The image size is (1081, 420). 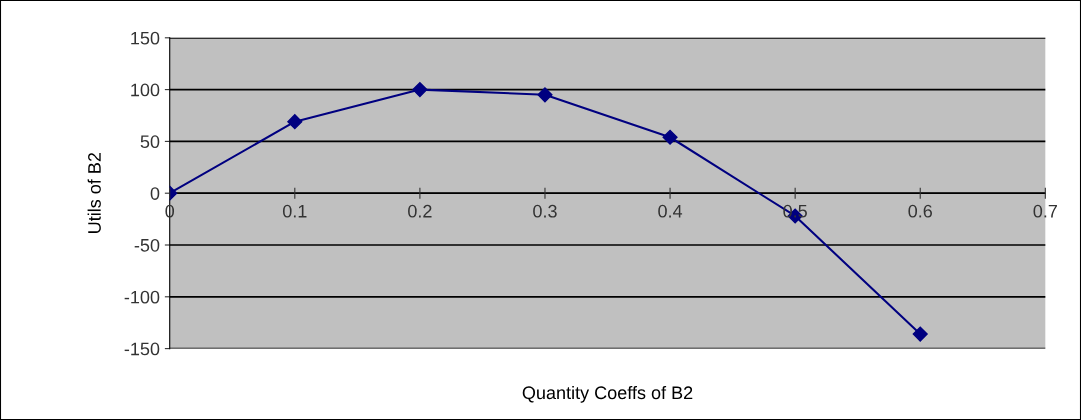 What do you see at coordinates (147, 245) in the screenshot?
I see `y-tick-label: -50` at bounding box center [147, 245].